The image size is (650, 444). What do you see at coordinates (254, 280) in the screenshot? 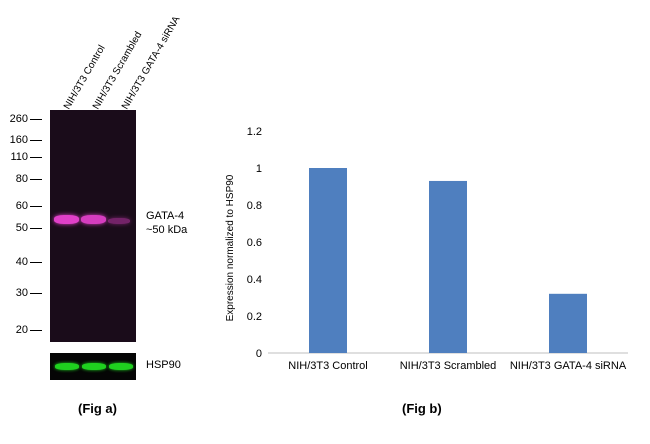
I see `y-tick-label: 0.4` at bounding box center [254, 280].